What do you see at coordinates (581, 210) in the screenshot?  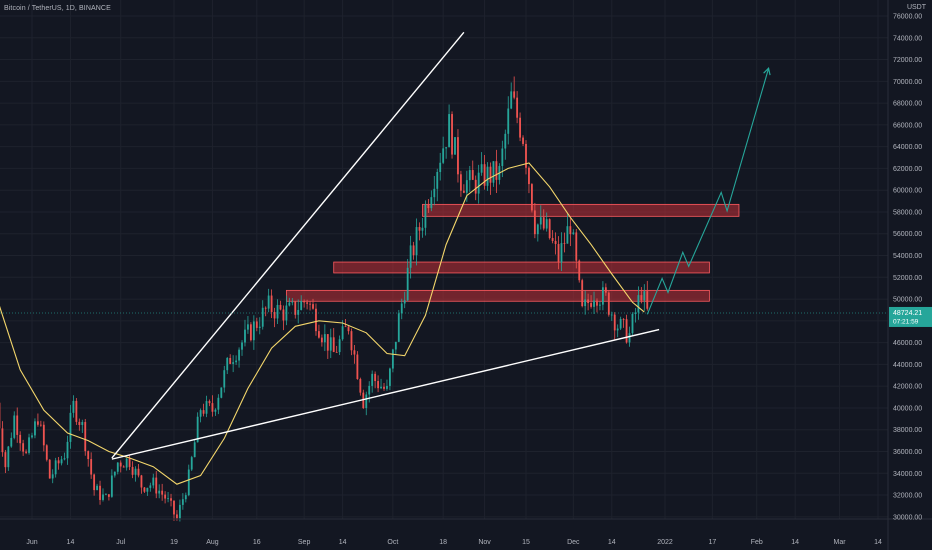 I see `resistance-zone` at bounding box center [581, 210].